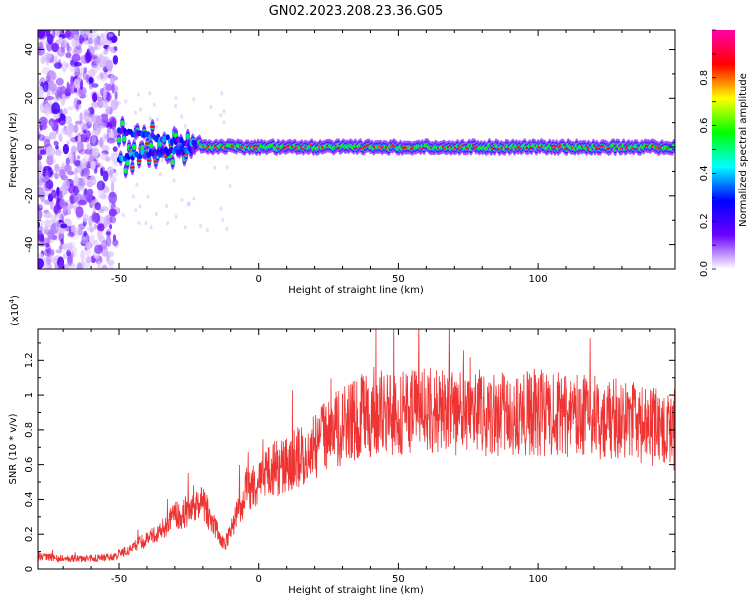 The height and width of the screenshot is (600, 750). What do you see at coordinates (29, 499) in the screenshot?
I see `y-tick-label: 0.4` at bounding box center [29, 499].